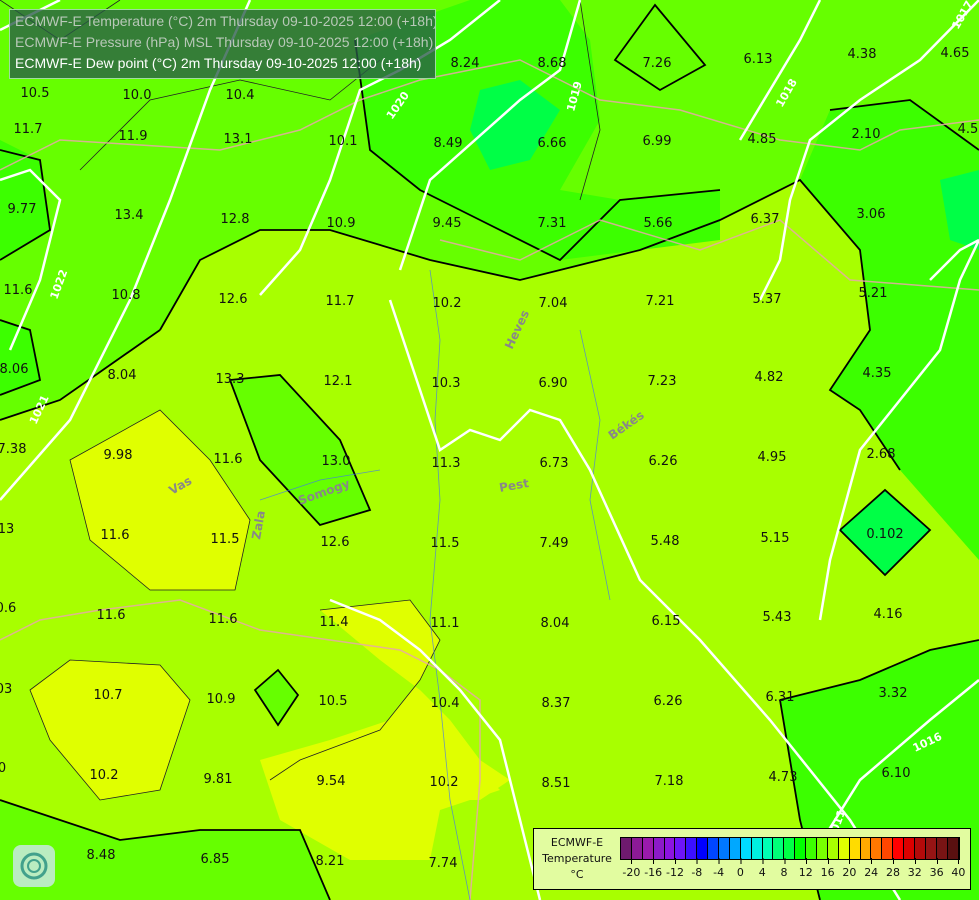 The height and width of the screenshot is (900, 979). I want to click on dewpoint-value-label: 7.04, so click(553, 303).